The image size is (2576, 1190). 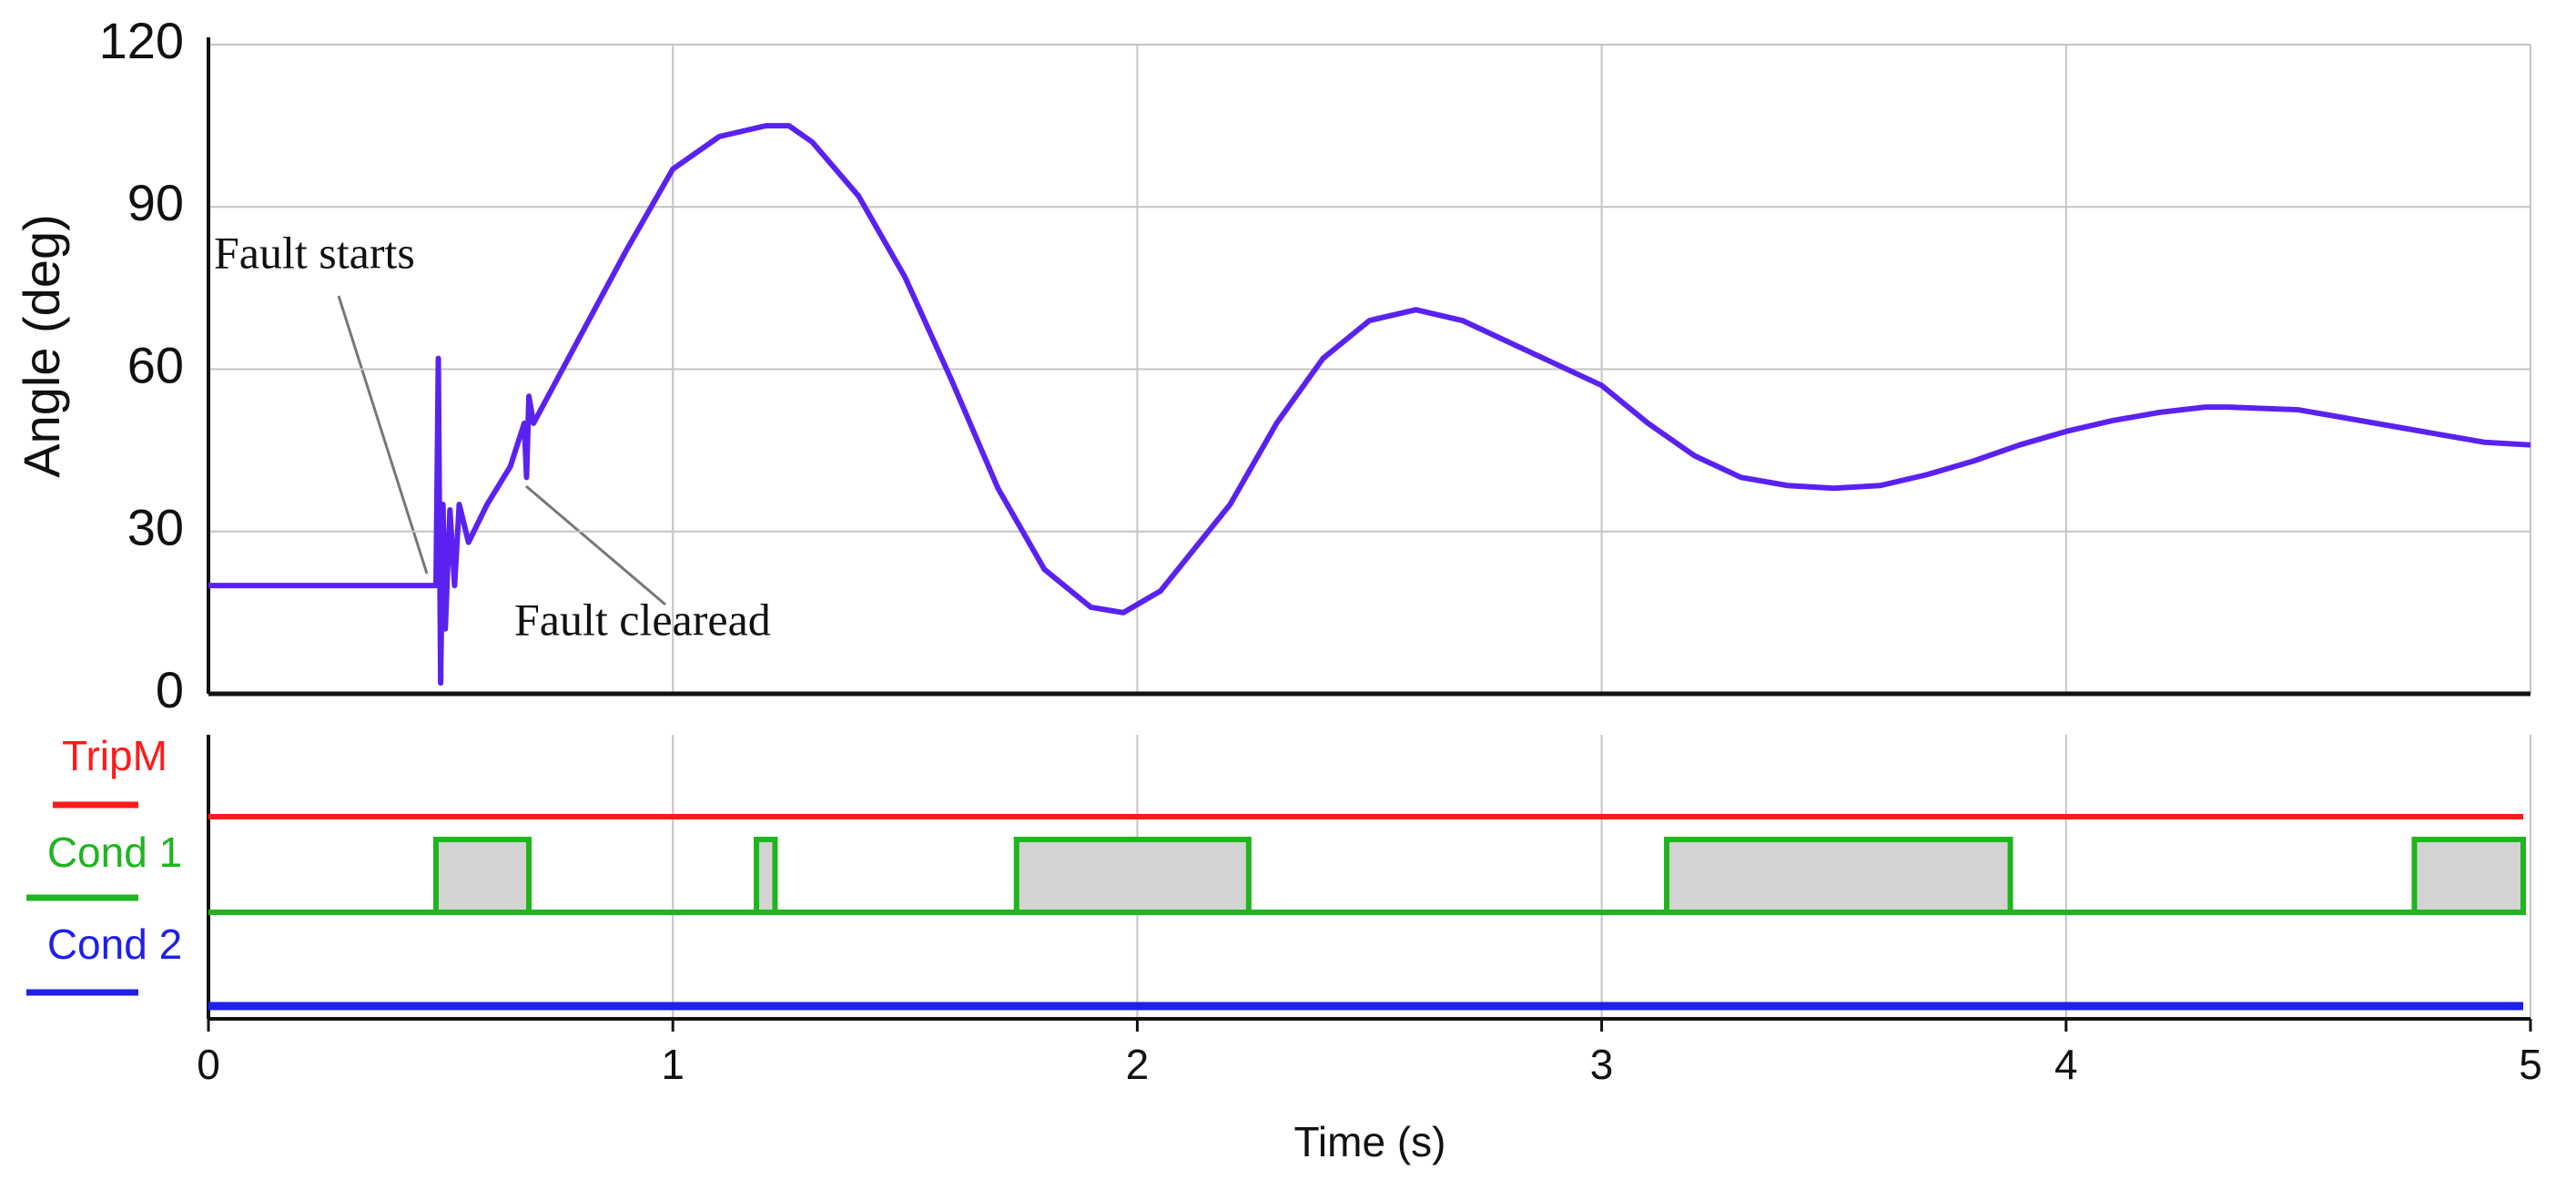 What do you see at coordinates (2066, 1065) in the screenshot?
I see `x-tick-label: 4` at bounding box center [2066, 1065].